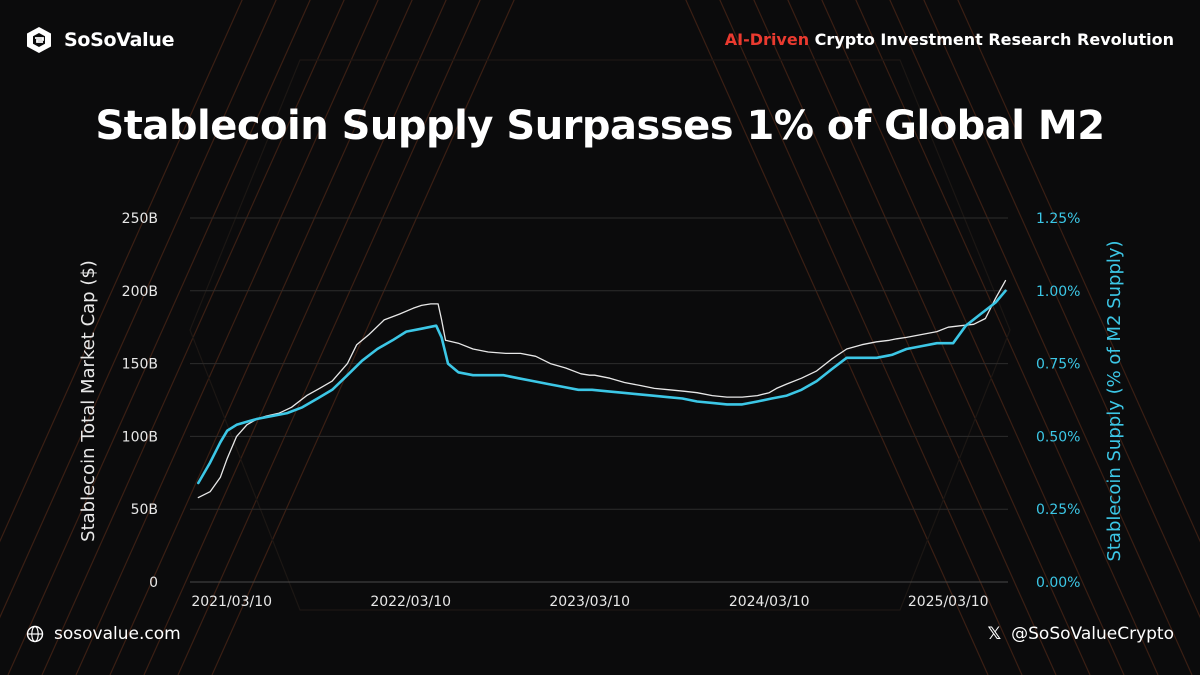  I want to click on left-tick-label: 100B, so click(140, 437).